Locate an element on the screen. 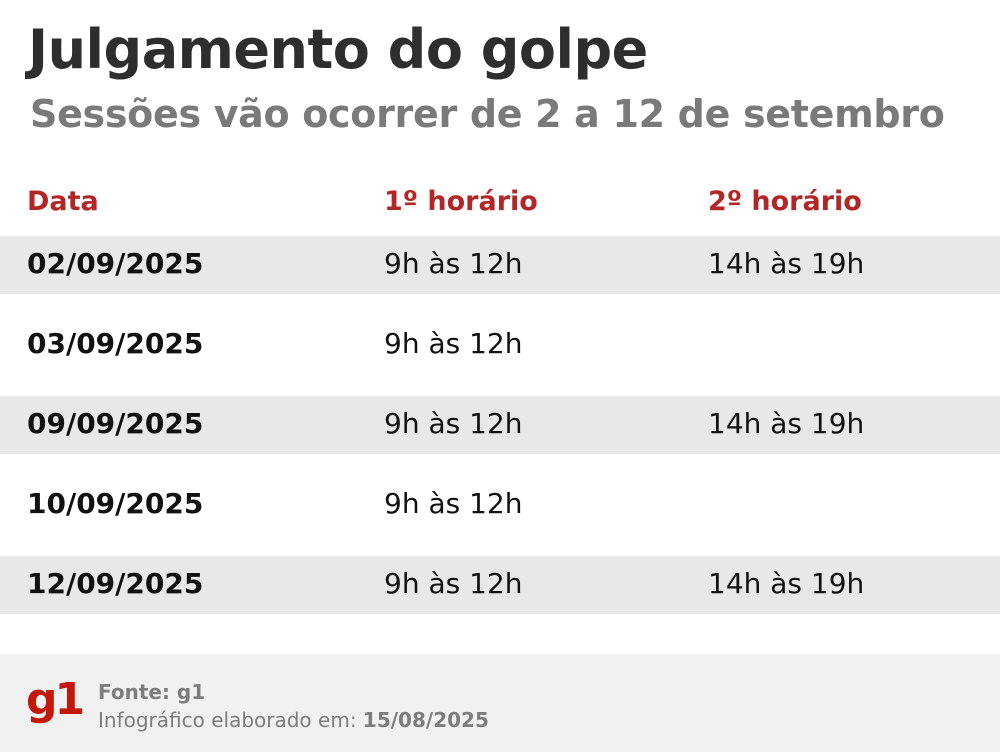 This screenshot has width=1000, height=752. row-date: 02/09/2025 is located at coordinates (115, 263).